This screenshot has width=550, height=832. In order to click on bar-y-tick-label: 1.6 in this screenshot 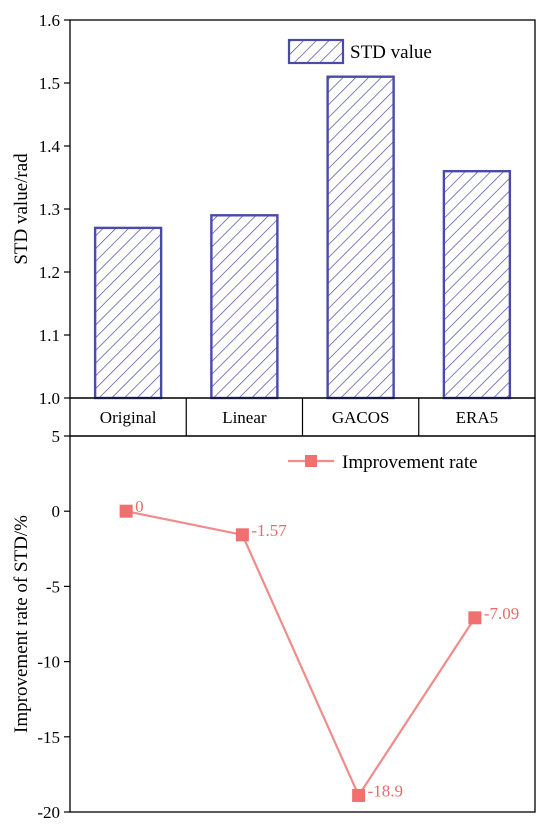, I will do `click(49, 20)`.